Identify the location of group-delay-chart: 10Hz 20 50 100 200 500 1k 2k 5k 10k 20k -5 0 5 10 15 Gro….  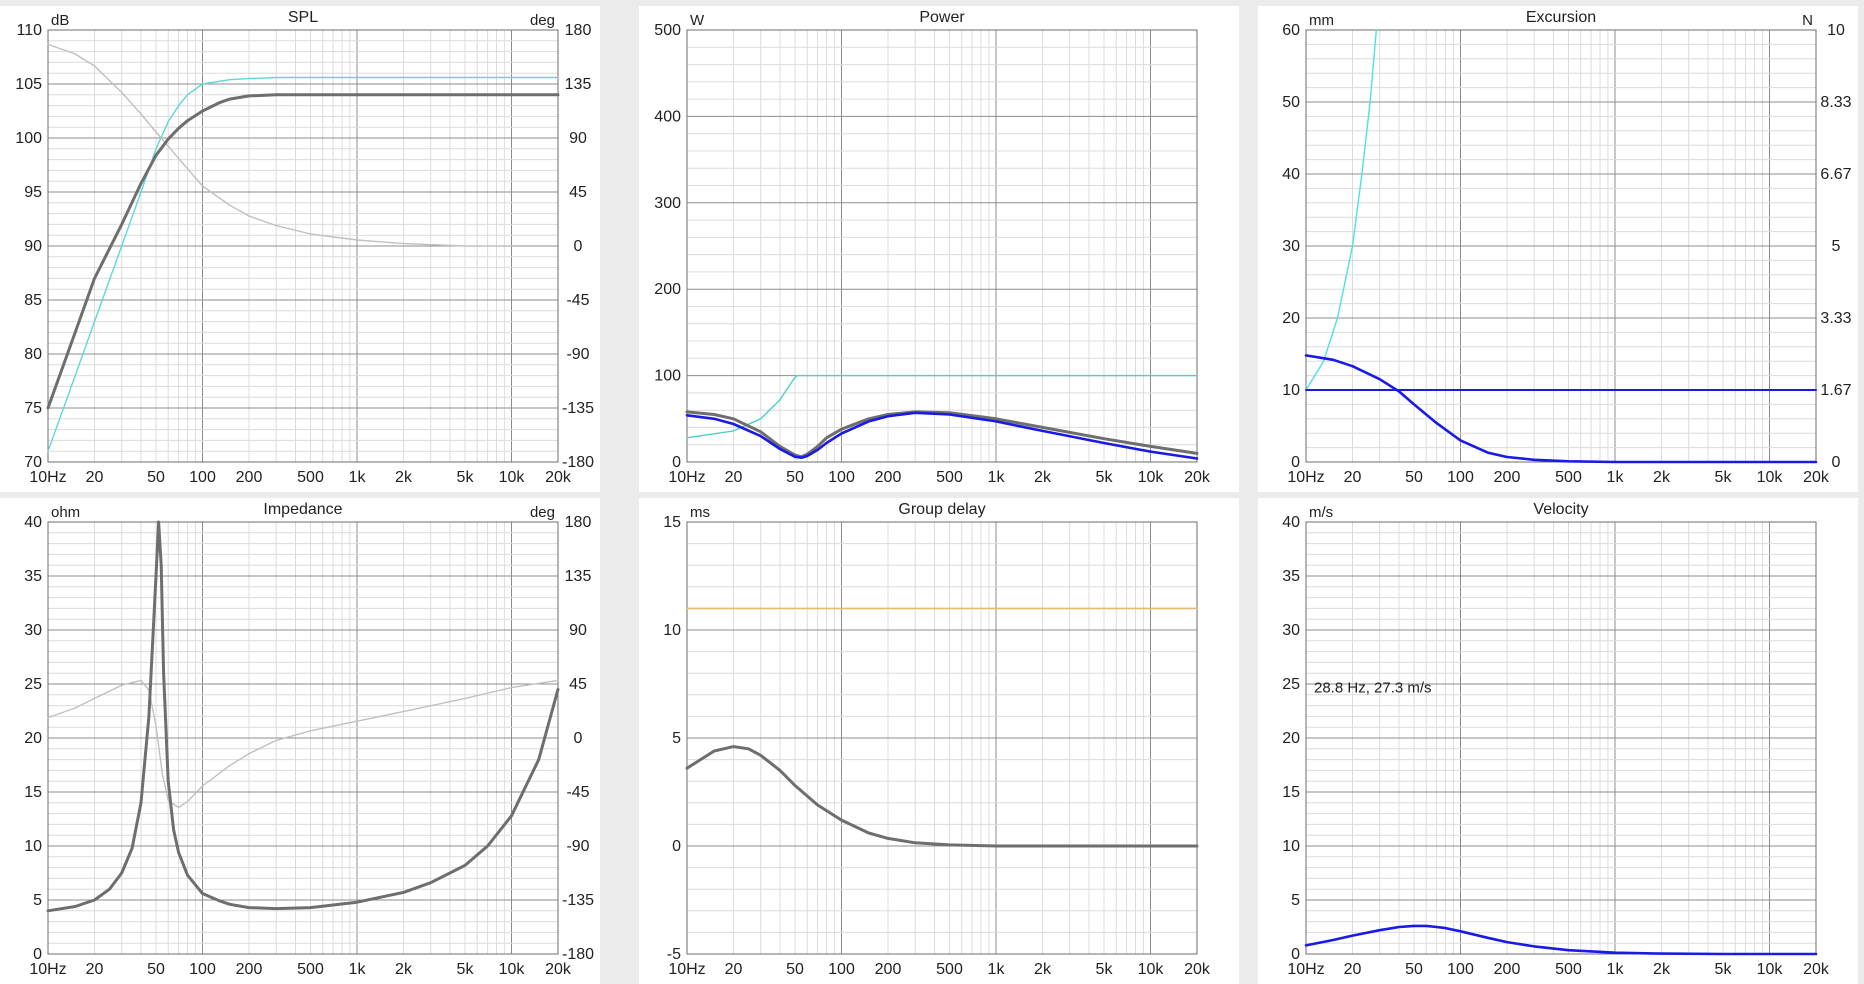
(937, 739).